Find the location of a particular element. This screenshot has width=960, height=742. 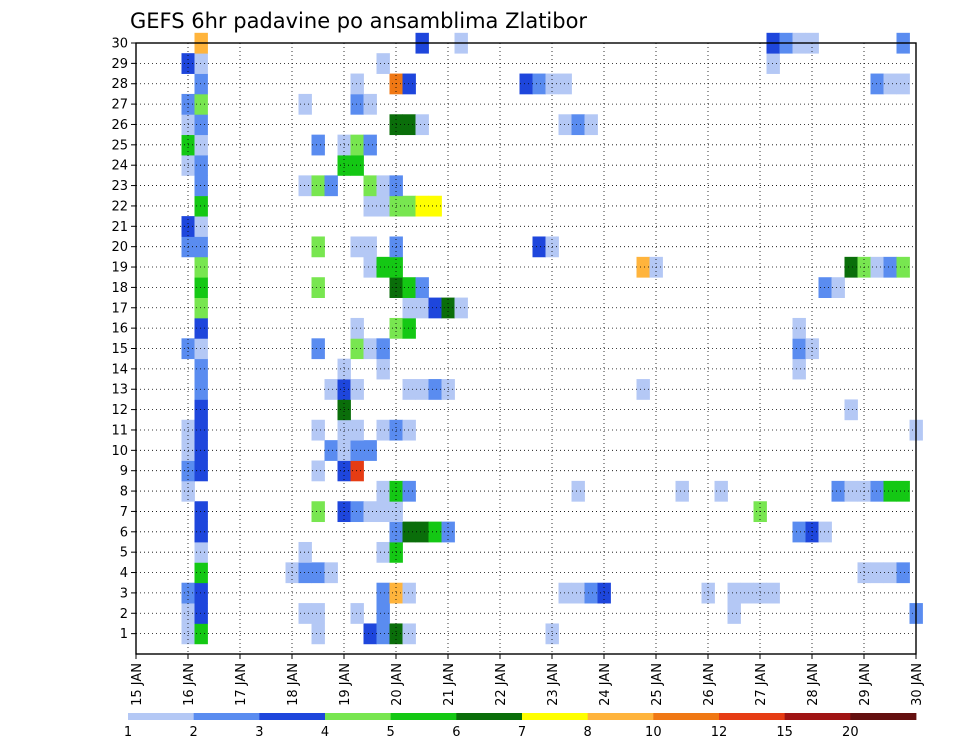

y-tick-label: 3 is located at coordinates (124, 593).